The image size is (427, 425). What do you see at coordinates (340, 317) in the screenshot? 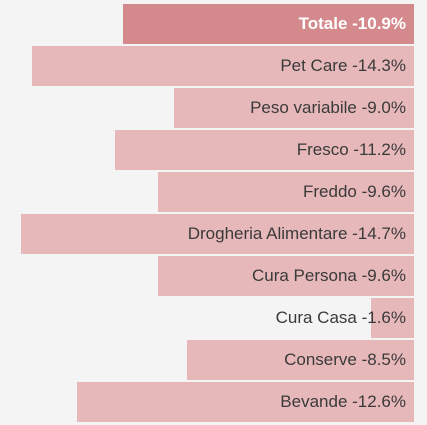
I see `bar-label-cura-casa: Cura Casa -1.6%` at bounding box center [340, 317].